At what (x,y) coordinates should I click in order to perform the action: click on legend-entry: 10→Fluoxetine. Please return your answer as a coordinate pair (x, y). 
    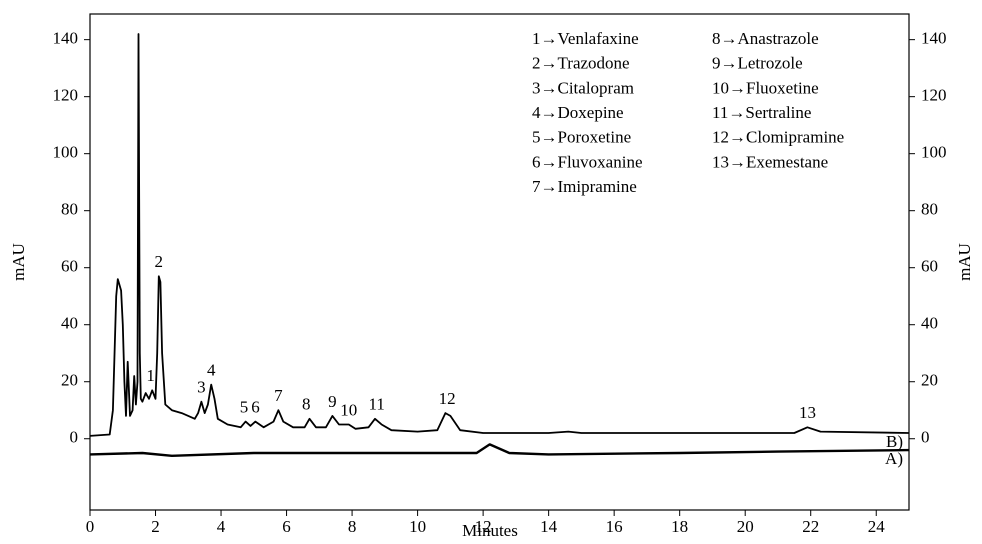
    Looking at the image, I should click on (765, 87).